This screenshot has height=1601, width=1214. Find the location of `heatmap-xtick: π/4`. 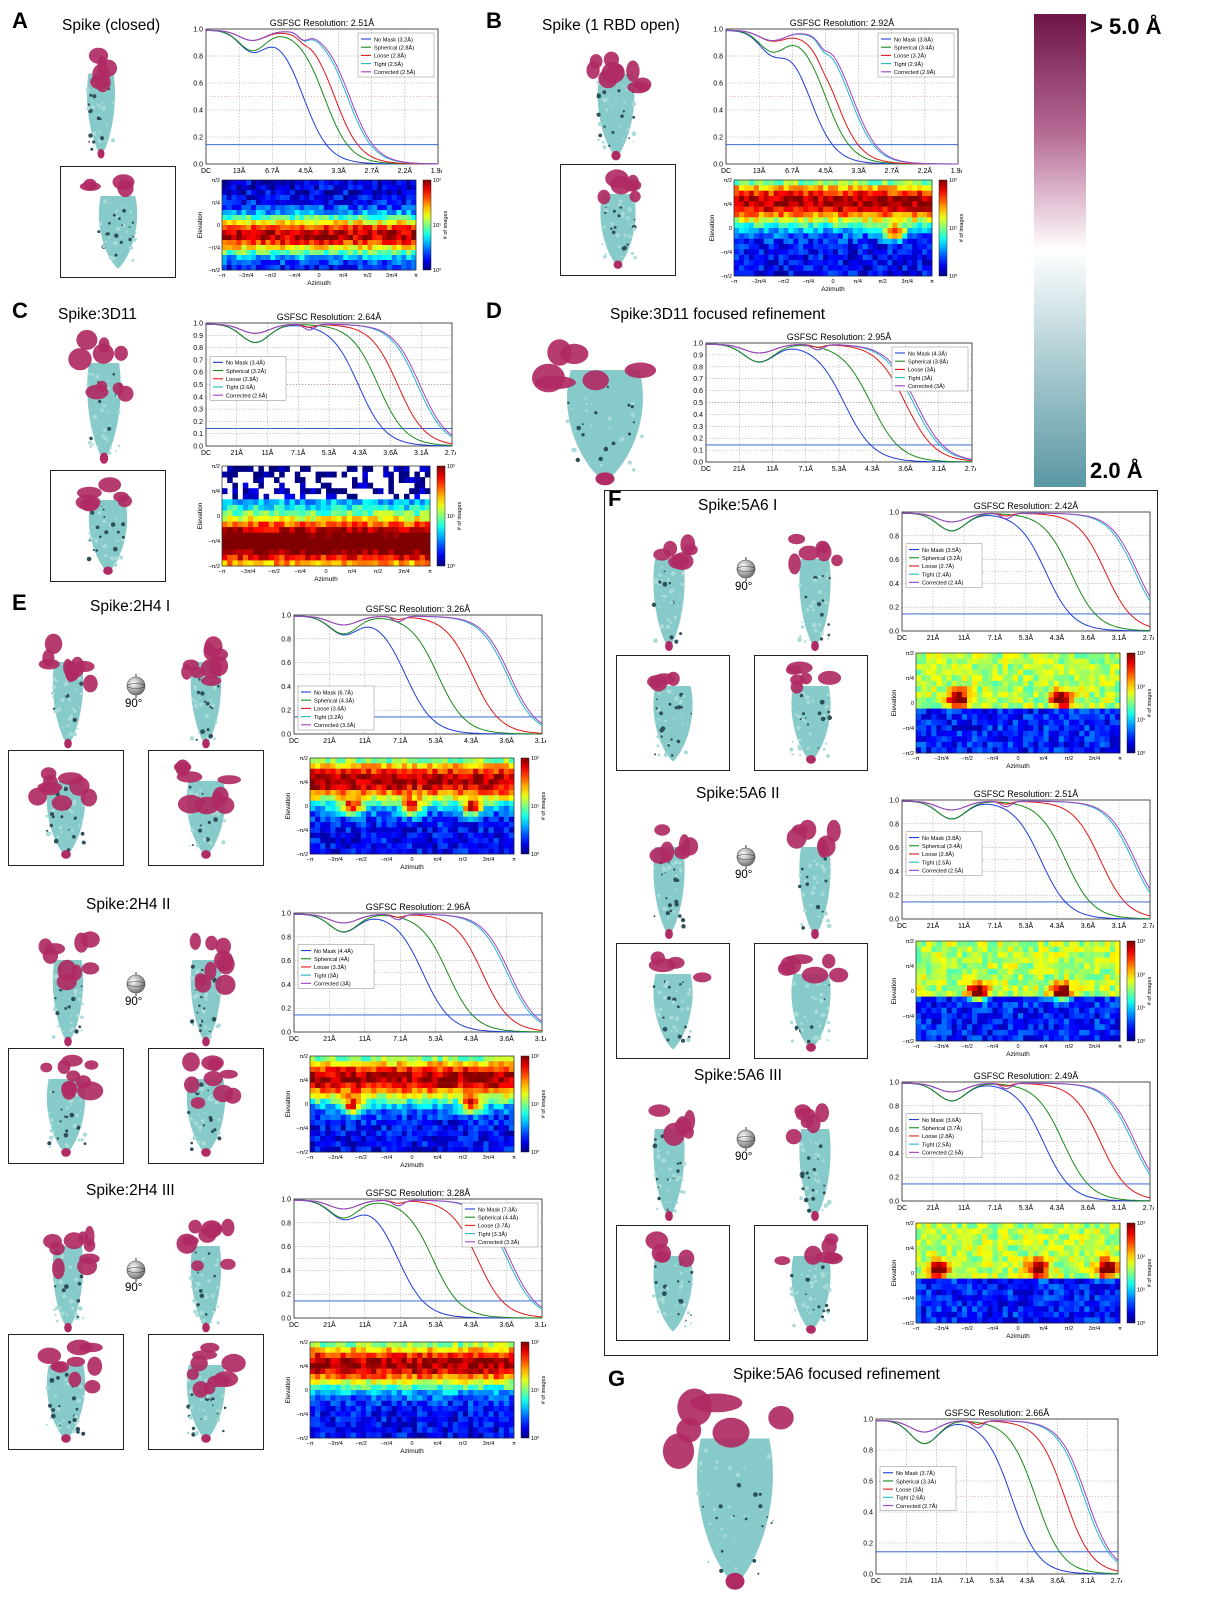

heatmap-xtick: π/4 is located at coordinates (437, 1444).